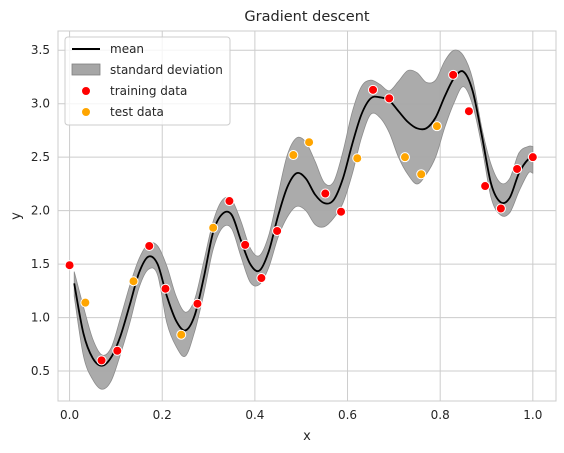 The width and height of the screenshot is (564, 453). What do you see at coordinates (307, 436) in the screenshot?
I see `x-axis-label: x` at bounding box center [307, 436].